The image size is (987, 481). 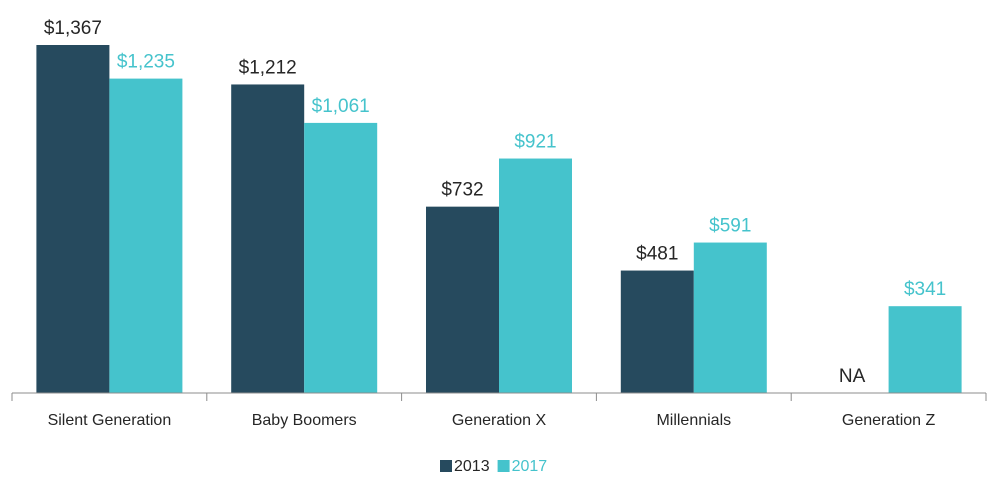 What do you see at coordinates (499, 420) in the screenshot?
I see `x-tick-label: Generation X` at bounding box center [499, 420].